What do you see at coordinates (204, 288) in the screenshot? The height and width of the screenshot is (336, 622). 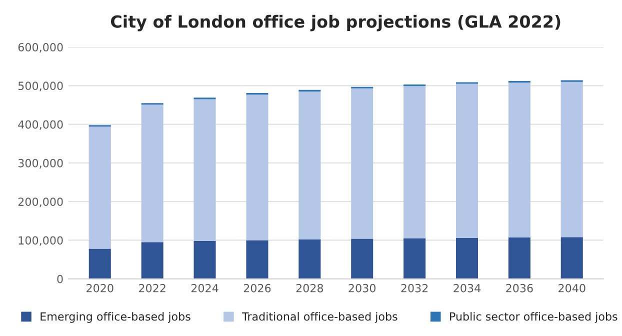 I see `x-tick-label: 2024` at bounding box center [204, 288].